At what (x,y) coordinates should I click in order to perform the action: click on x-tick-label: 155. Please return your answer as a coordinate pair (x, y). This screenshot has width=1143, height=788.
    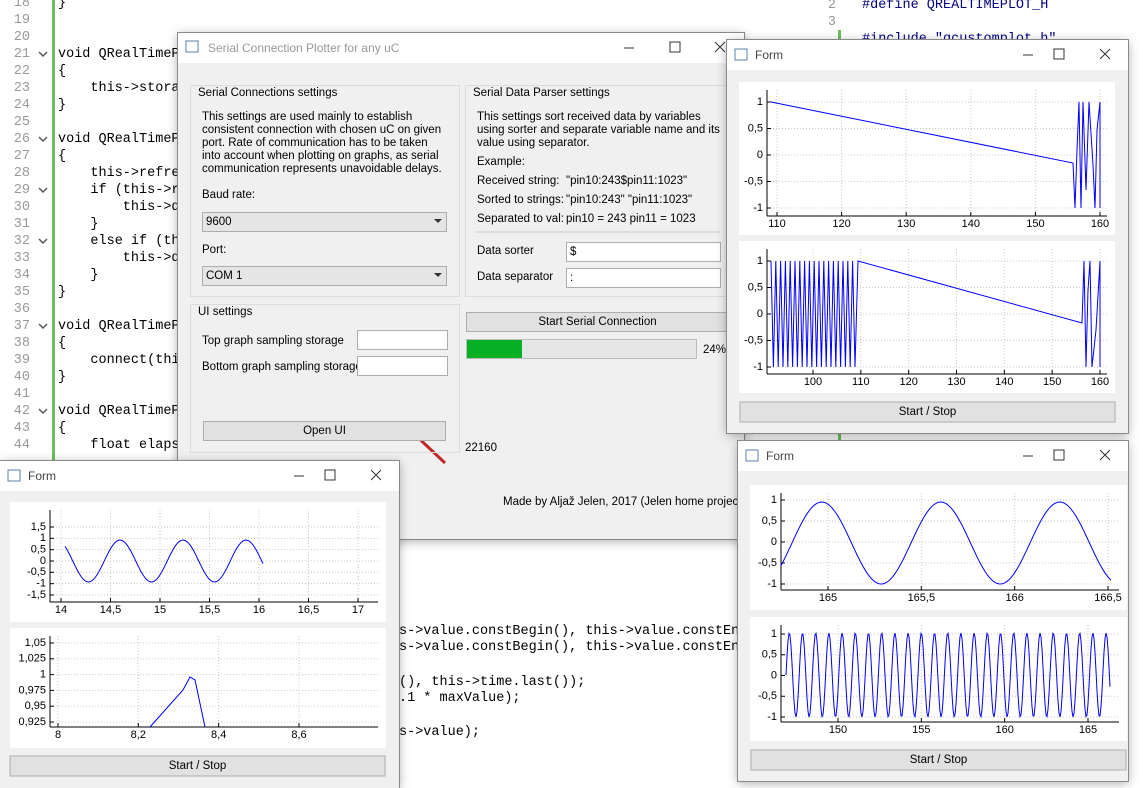
    Looking at the image, I should click on (921, 730).